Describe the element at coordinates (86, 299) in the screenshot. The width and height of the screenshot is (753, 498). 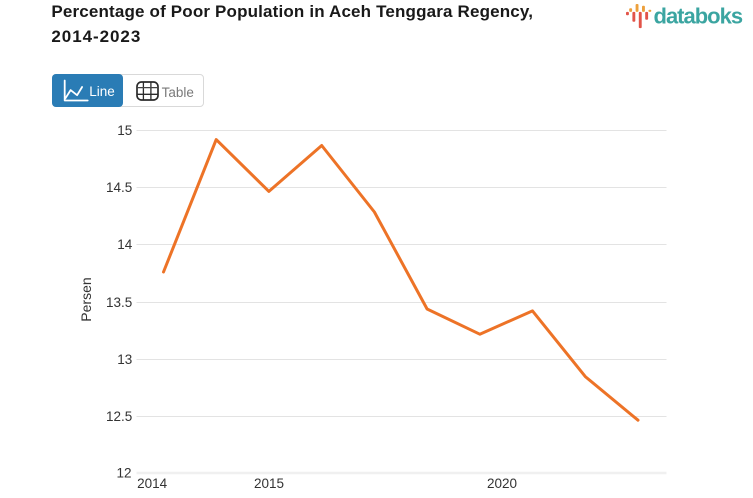
I see `svg-text: Persen` at that location.